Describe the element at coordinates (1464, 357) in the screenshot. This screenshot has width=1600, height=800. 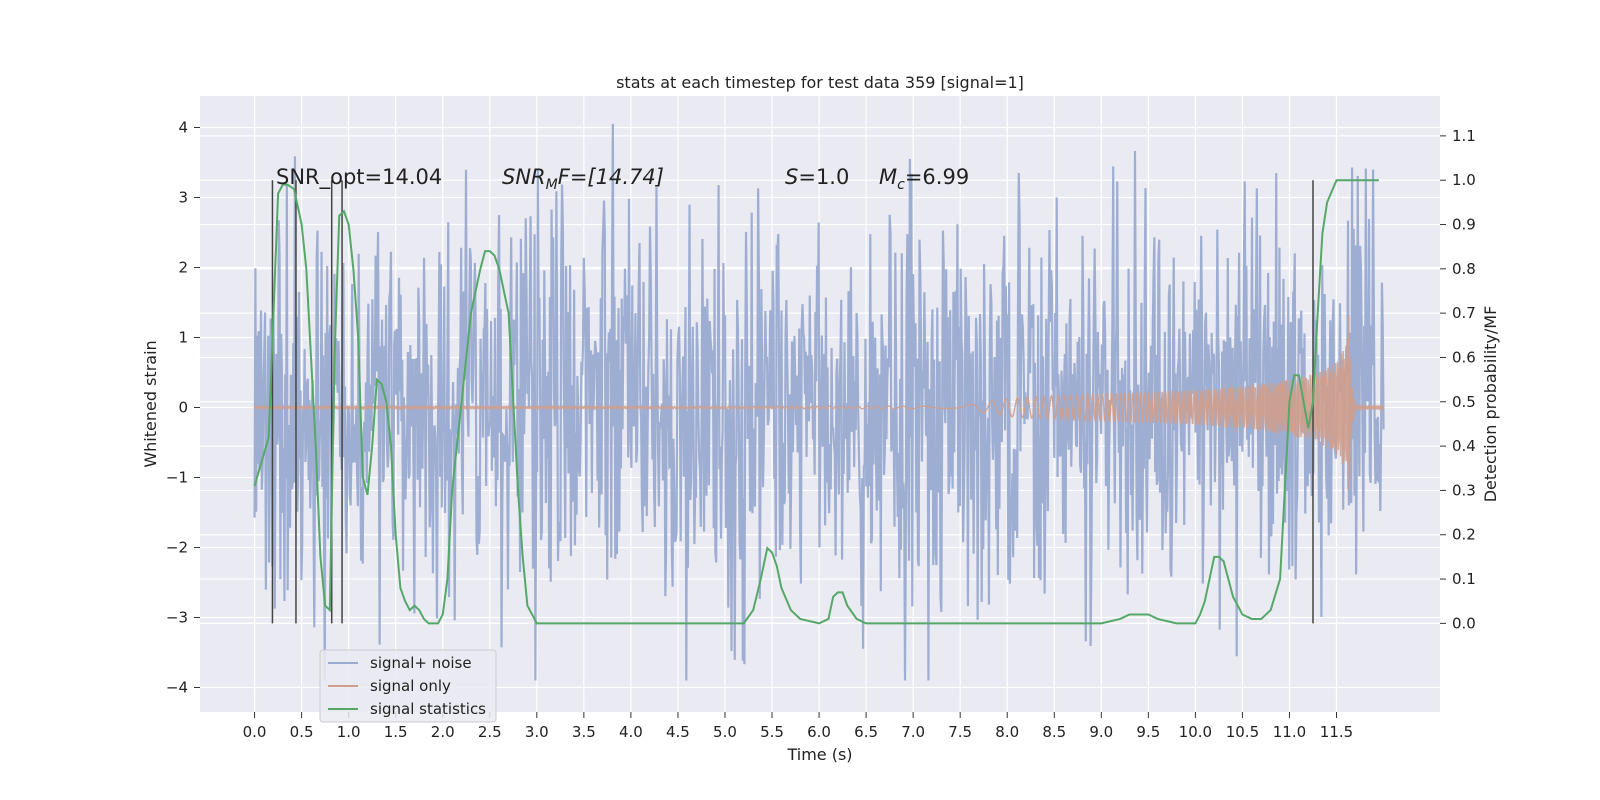
I see `y-right-tick-label-6: 0.6` at that location.